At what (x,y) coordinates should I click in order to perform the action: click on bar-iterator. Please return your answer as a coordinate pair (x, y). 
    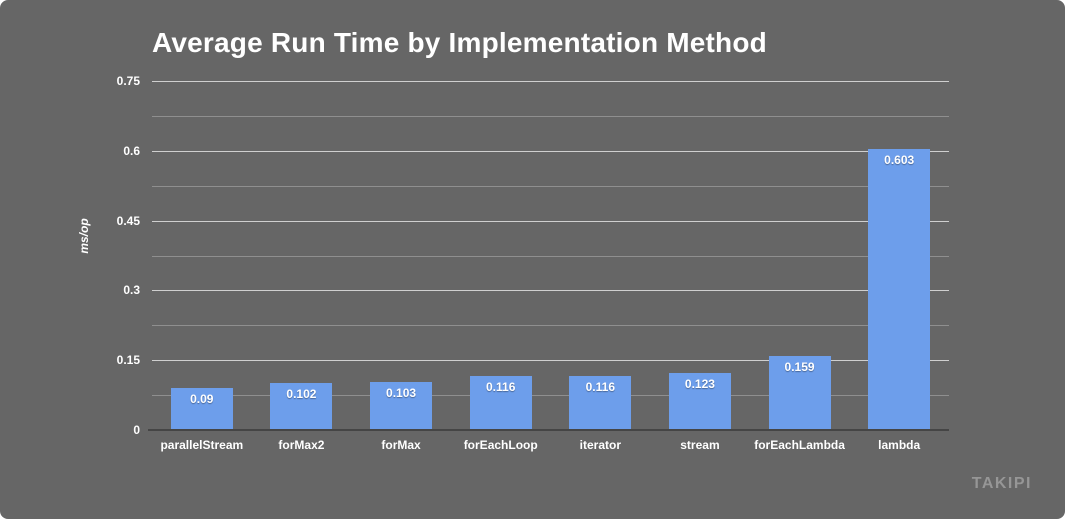
    Looking at the image, I should click on (600, 403).